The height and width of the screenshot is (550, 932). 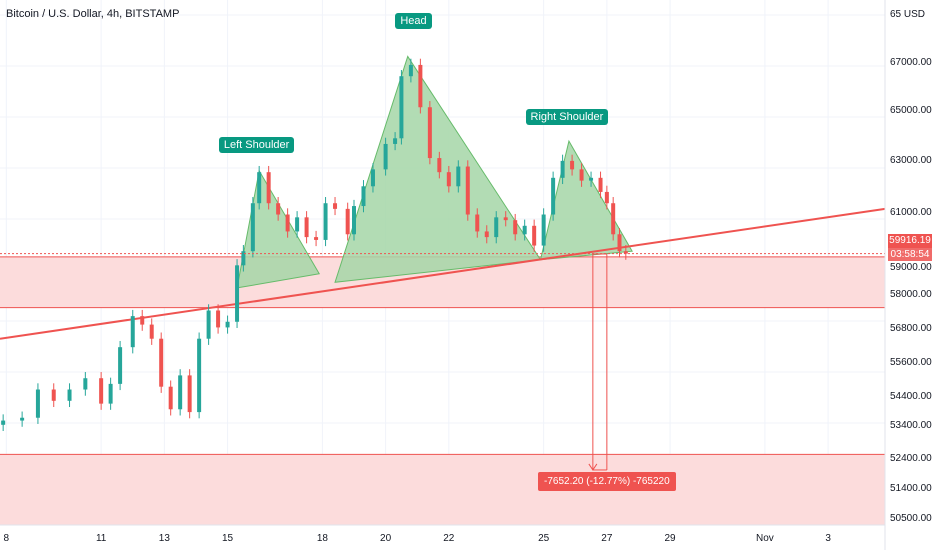 What do you see at coordinates (907, 14) in the screenshot?
I see `y-unit-label: 65 USD` at bounding box center [907, 14].